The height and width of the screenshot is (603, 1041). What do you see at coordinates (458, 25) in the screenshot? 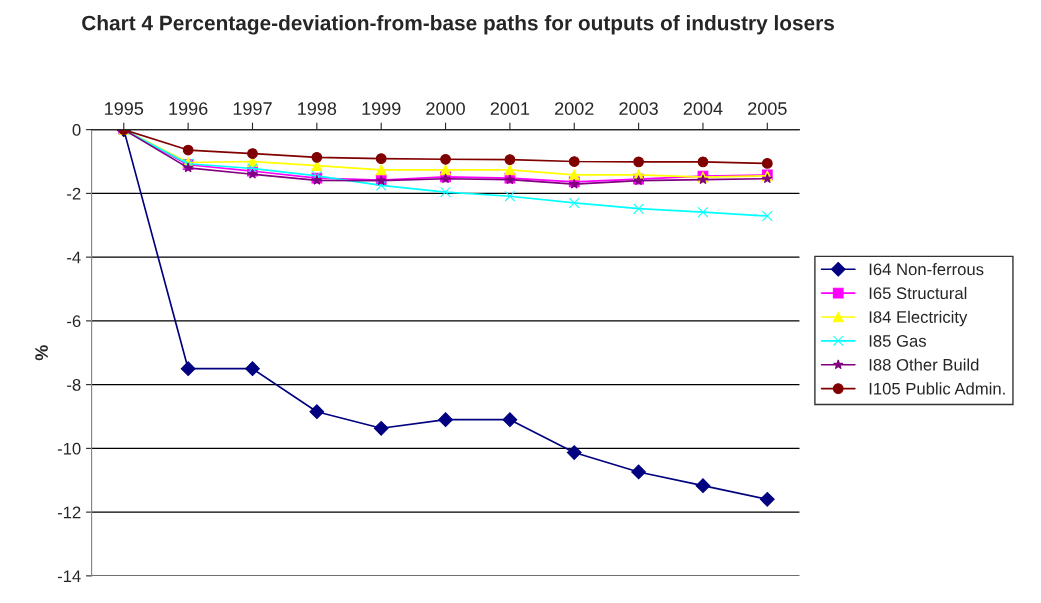
I see `chart-title: Chart 4 Percentage-deviation-from-base paths for outputs of industry losers` at bounding box center [458, 25].